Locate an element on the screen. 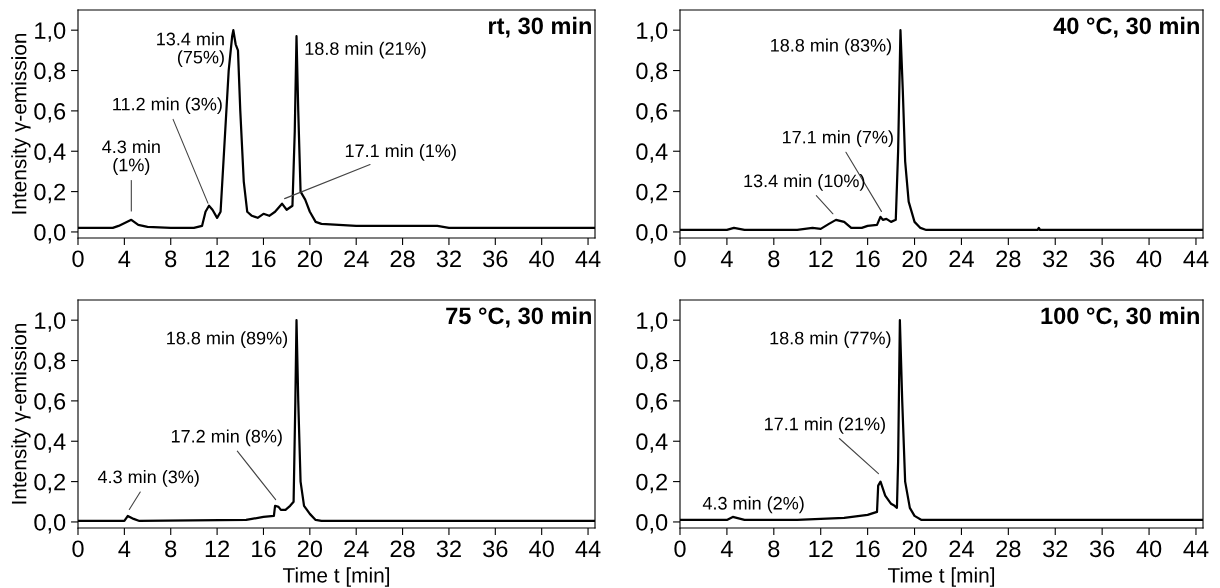 The image size is (1220, 588). annotation: 13.4 min (75%) is located at coordinates (190, 50).